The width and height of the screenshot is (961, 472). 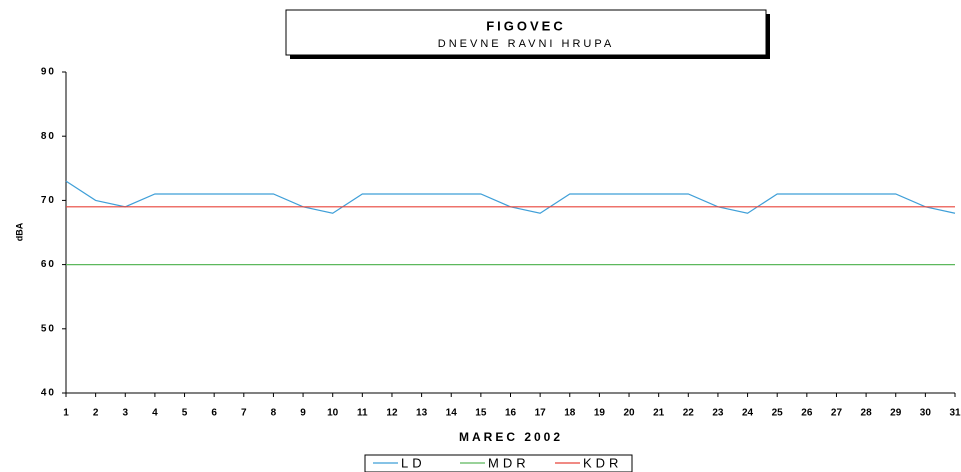 I want to click on x-tick-label: 11, so click(x=362, y=413).